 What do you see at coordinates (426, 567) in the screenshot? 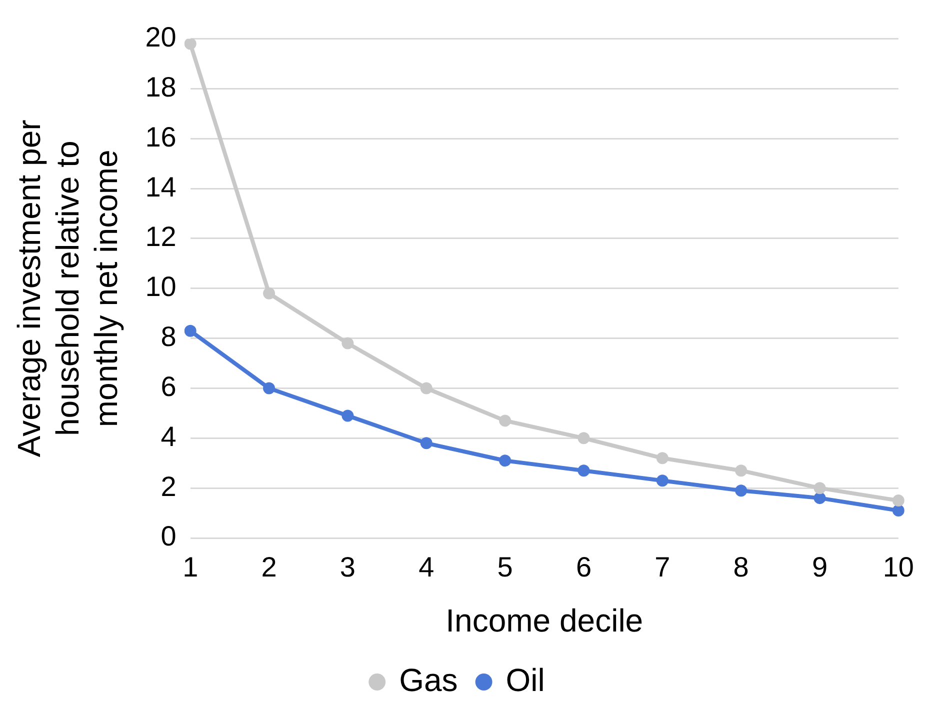
I see `x-tick-label: 4` at bounding box center [426, 567].